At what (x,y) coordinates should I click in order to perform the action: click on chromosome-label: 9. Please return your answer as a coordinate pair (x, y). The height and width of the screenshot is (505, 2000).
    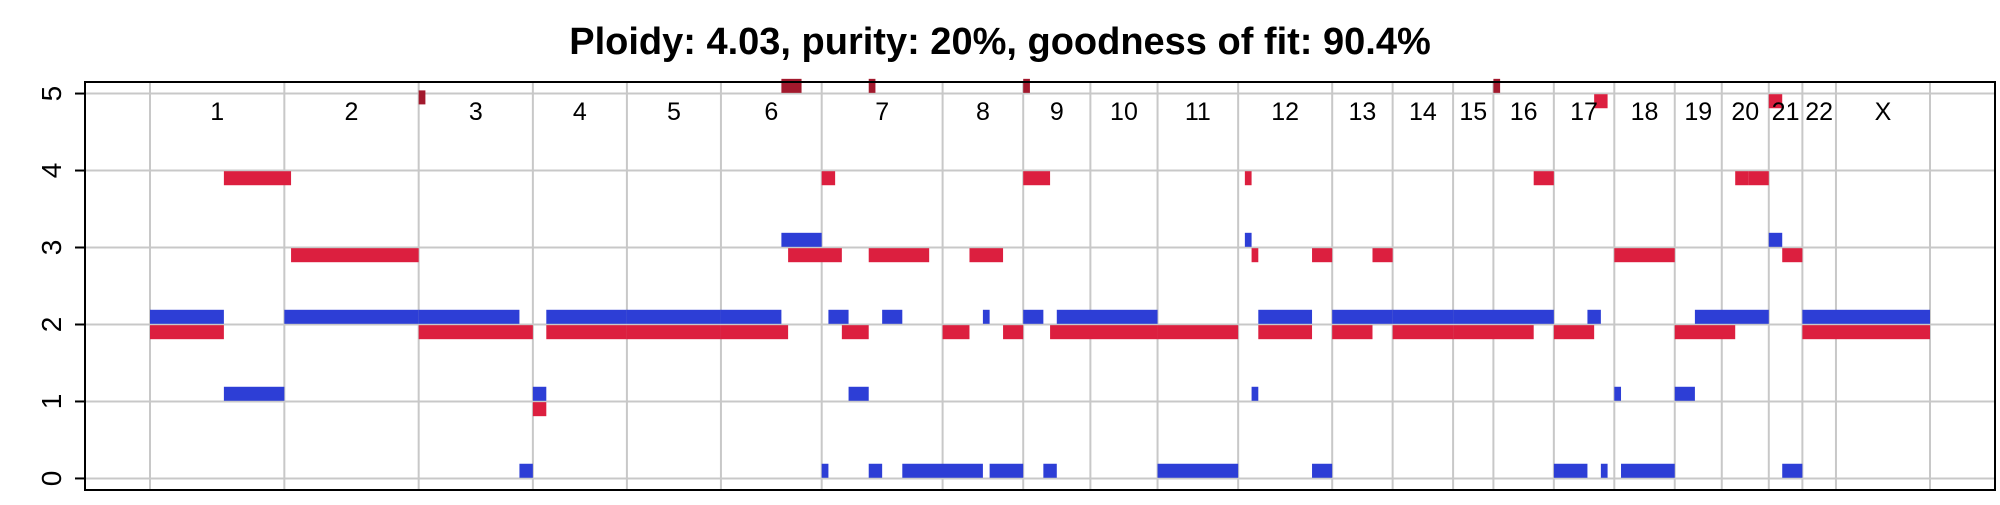
    Looking at the image, I should click on (1057, 112).